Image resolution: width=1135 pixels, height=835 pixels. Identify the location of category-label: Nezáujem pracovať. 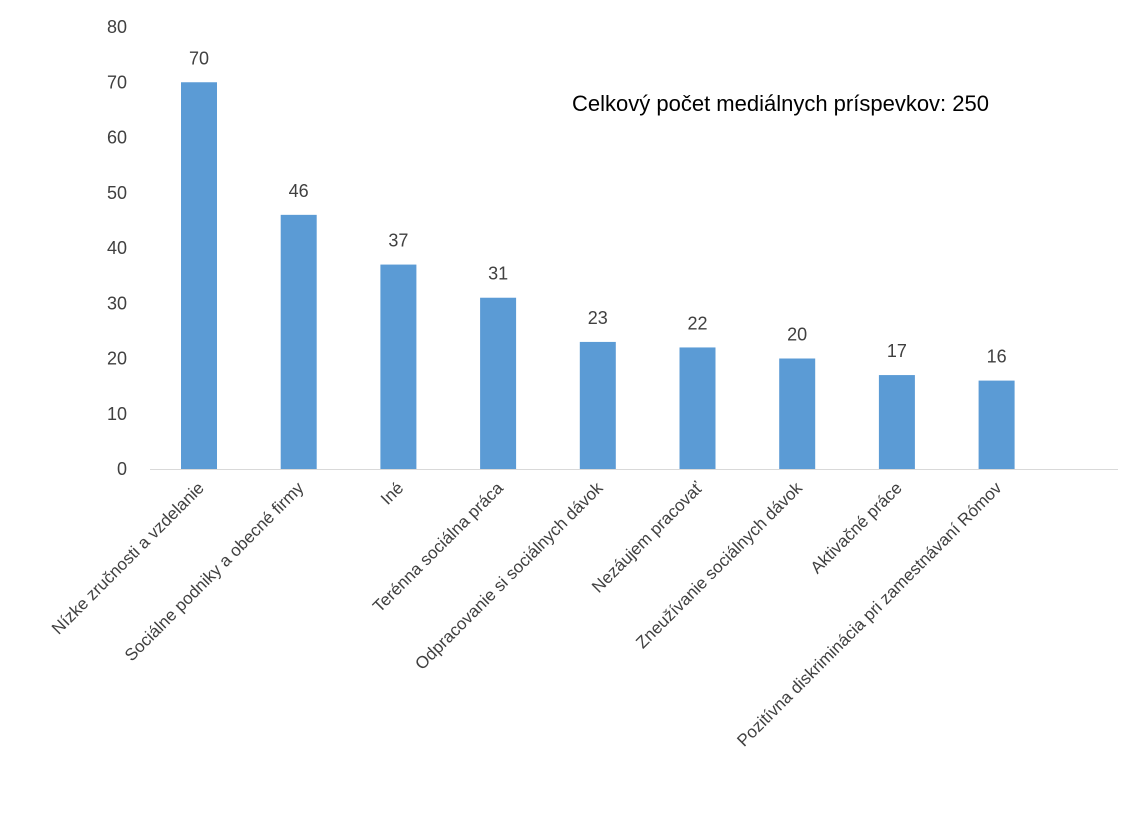
(647, 537).